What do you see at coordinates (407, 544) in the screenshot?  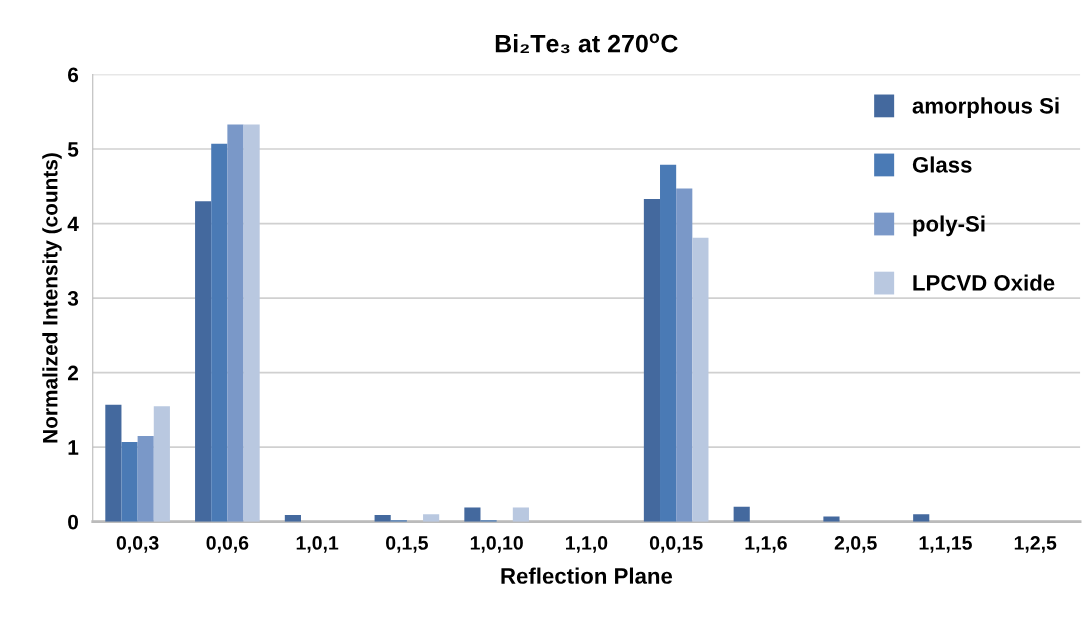 I see `x-tick-label: 0,1,5` at bounding box center [407, 544].